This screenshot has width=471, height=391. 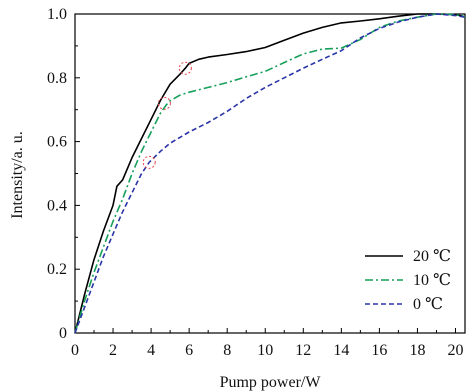 I want to click on legend-label-1: 10 ℃, so click(x=432, y=280).